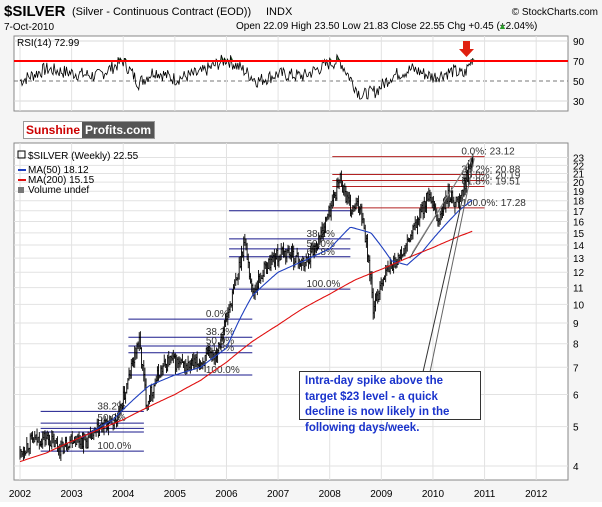  I want to click on logo-part-sunshine: Sunshine, so click(53, 130).